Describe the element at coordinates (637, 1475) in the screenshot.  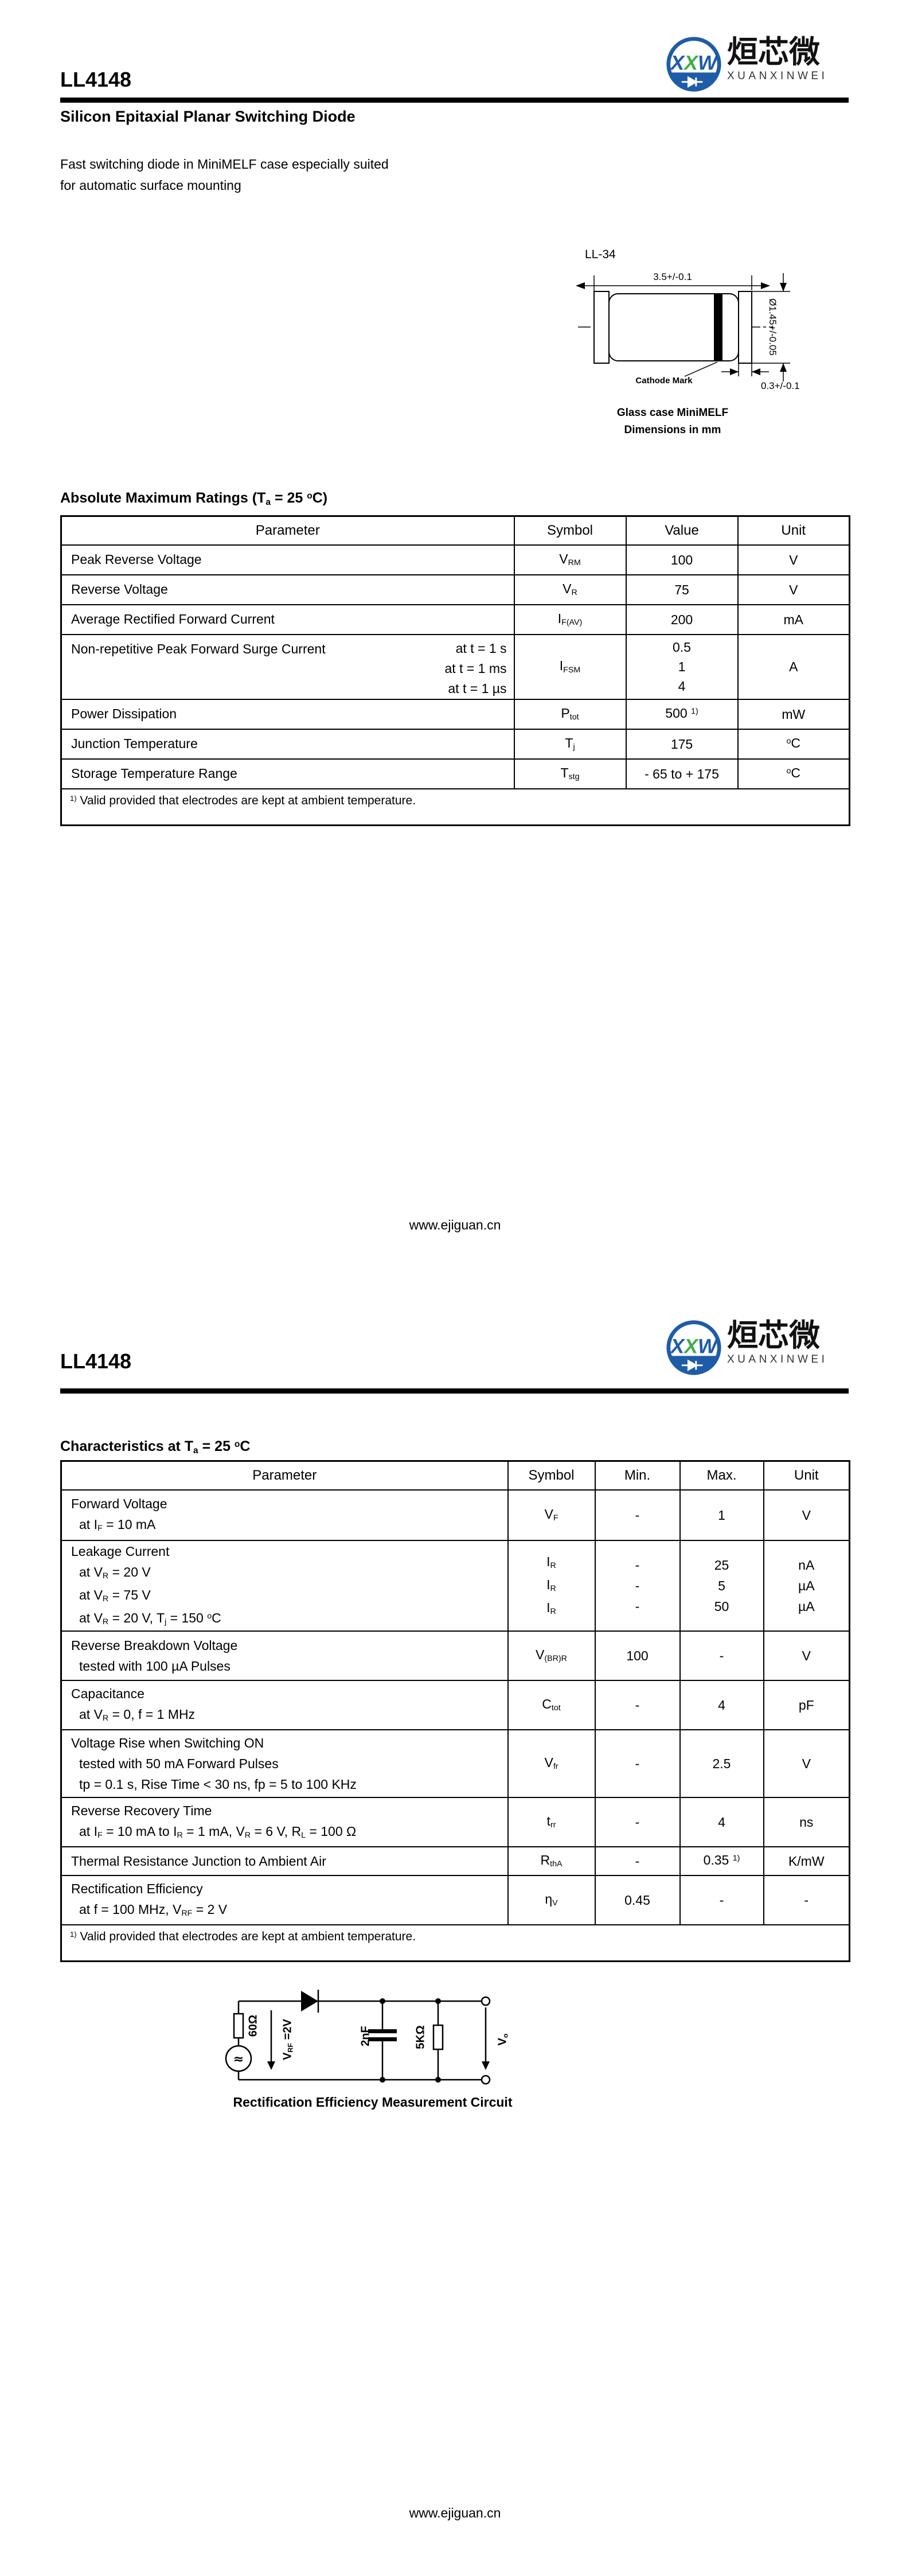
I see `column-header: Min.` at that location.